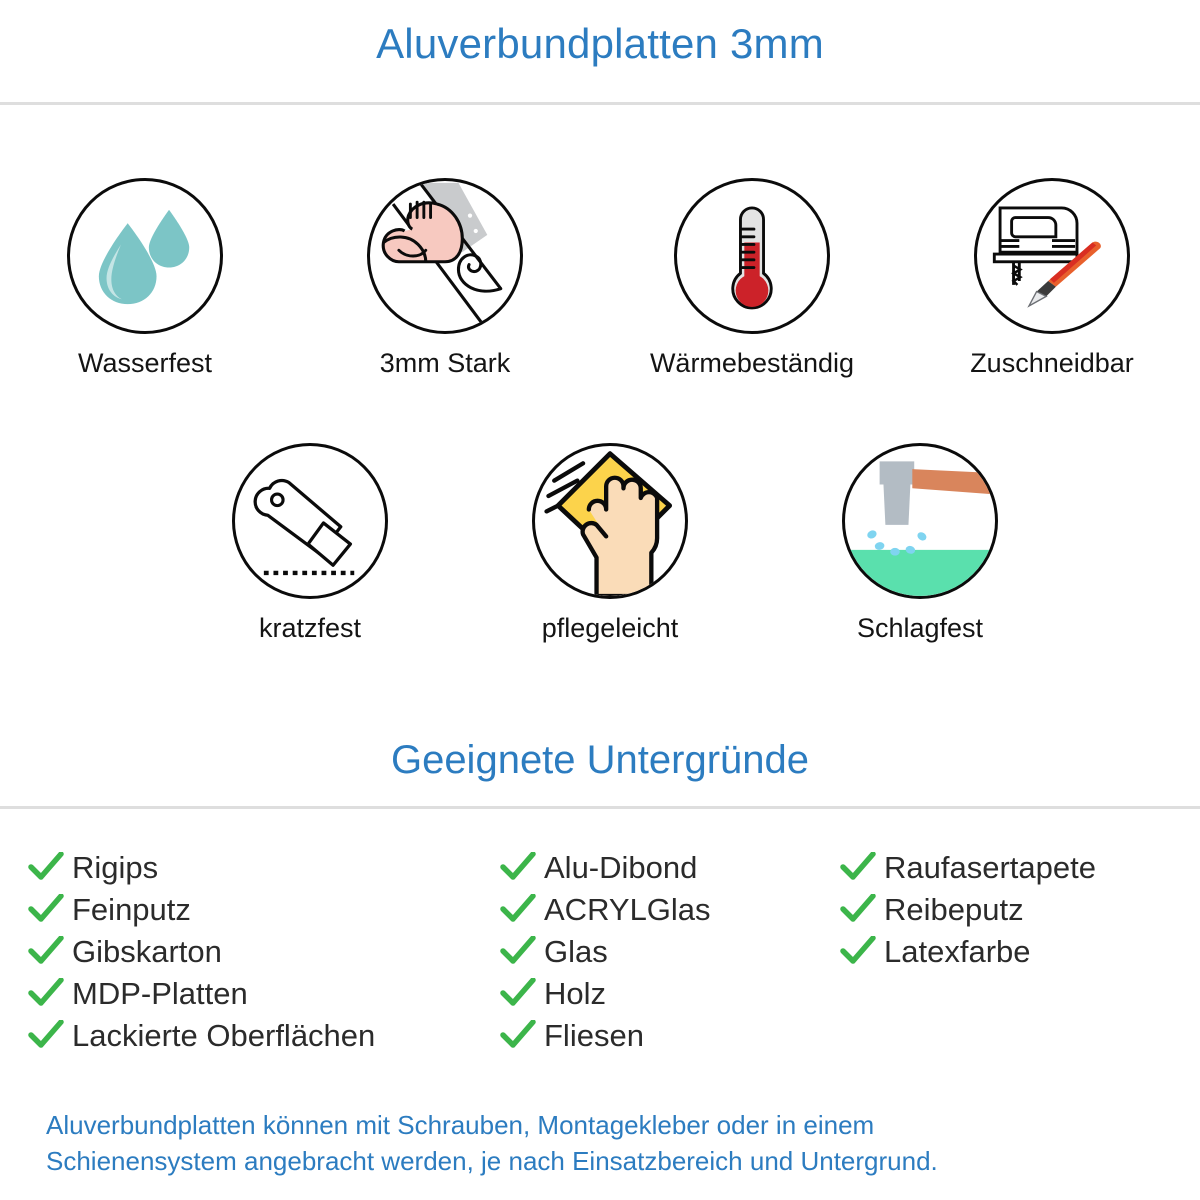 Image resolution: width=1200 pixels, height=1200 pixels. I want to click on hammer-impact-icon, so click(920, 521).